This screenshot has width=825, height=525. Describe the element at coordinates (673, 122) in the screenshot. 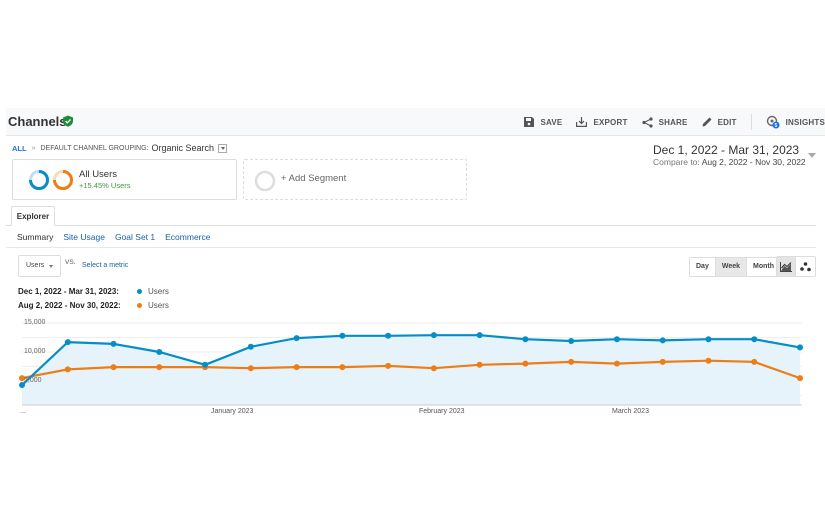

I see `share-label: SHARE` at that location.